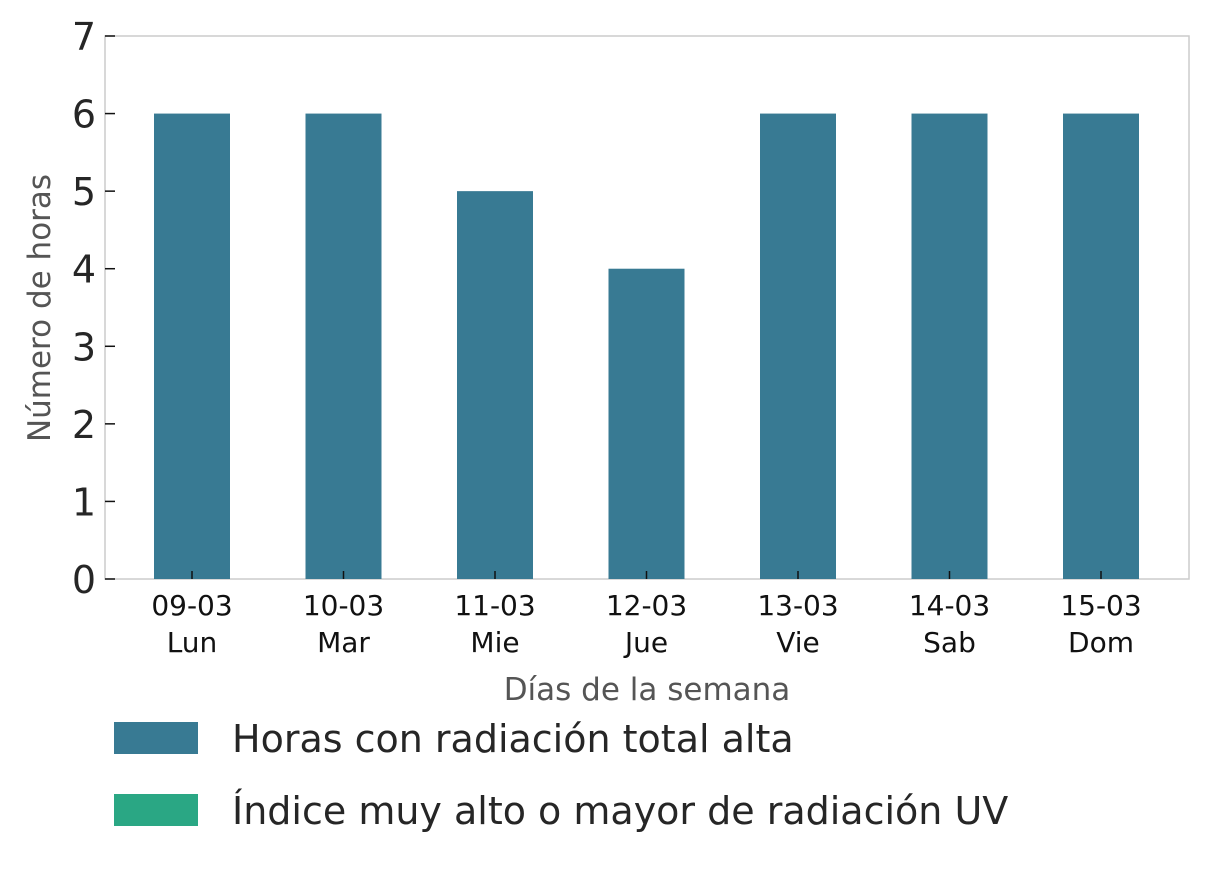  Describe the element at coordinates (343, 642) in the screenshot. I see `x-tick-label-day: Mar` at that location.